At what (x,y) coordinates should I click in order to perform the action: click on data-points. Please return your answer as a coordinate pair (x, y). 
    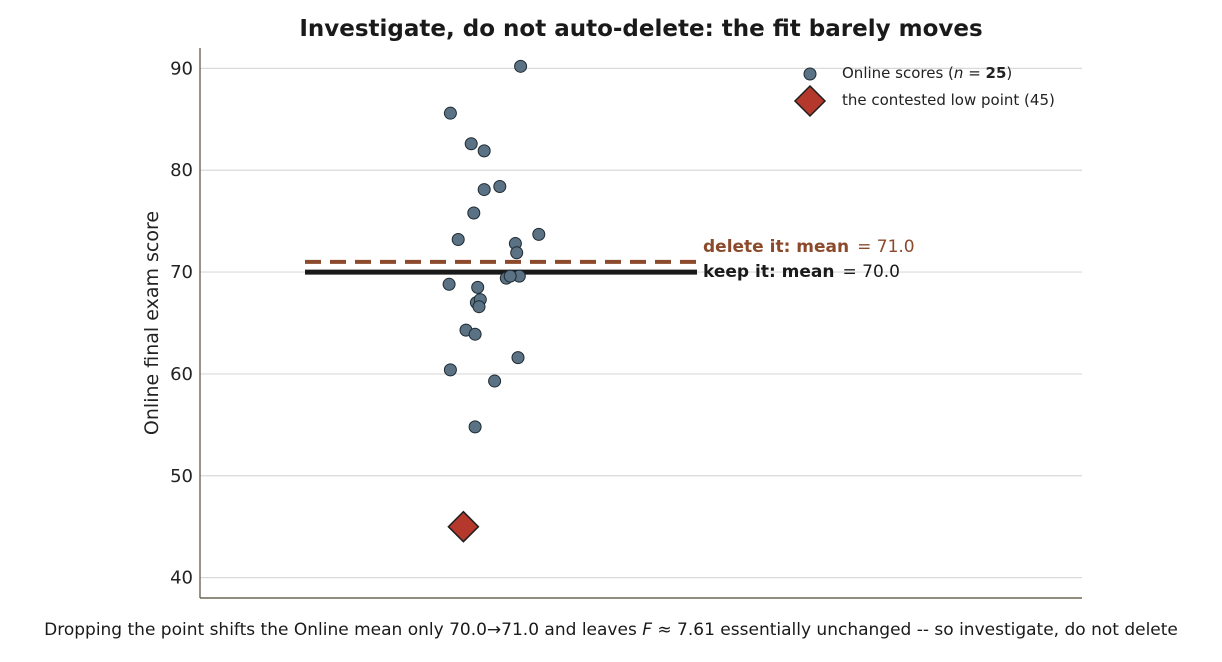
    Looking at the image, I should click on (494, 301).